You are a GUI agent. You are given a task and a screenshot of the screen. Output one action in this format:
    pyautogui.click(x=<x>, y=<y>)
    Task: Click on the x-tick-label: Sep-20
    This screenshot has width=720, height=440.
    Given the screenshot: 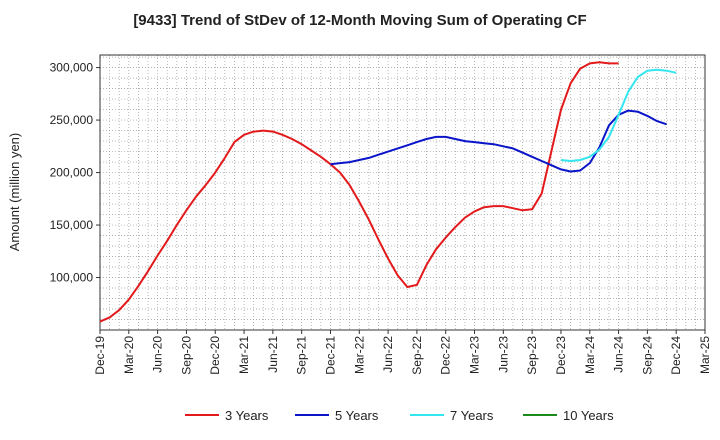 What is the action you would take?
    pyautogui.click(x=186, y=355)
    